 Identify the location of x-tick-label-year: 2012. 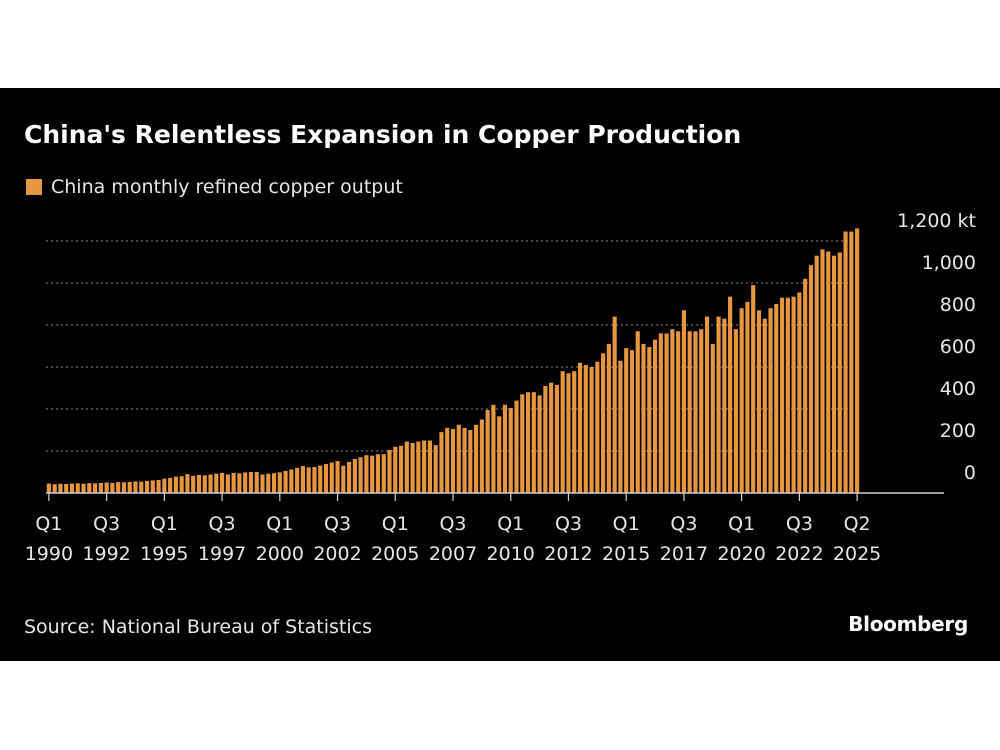
(568, 554).